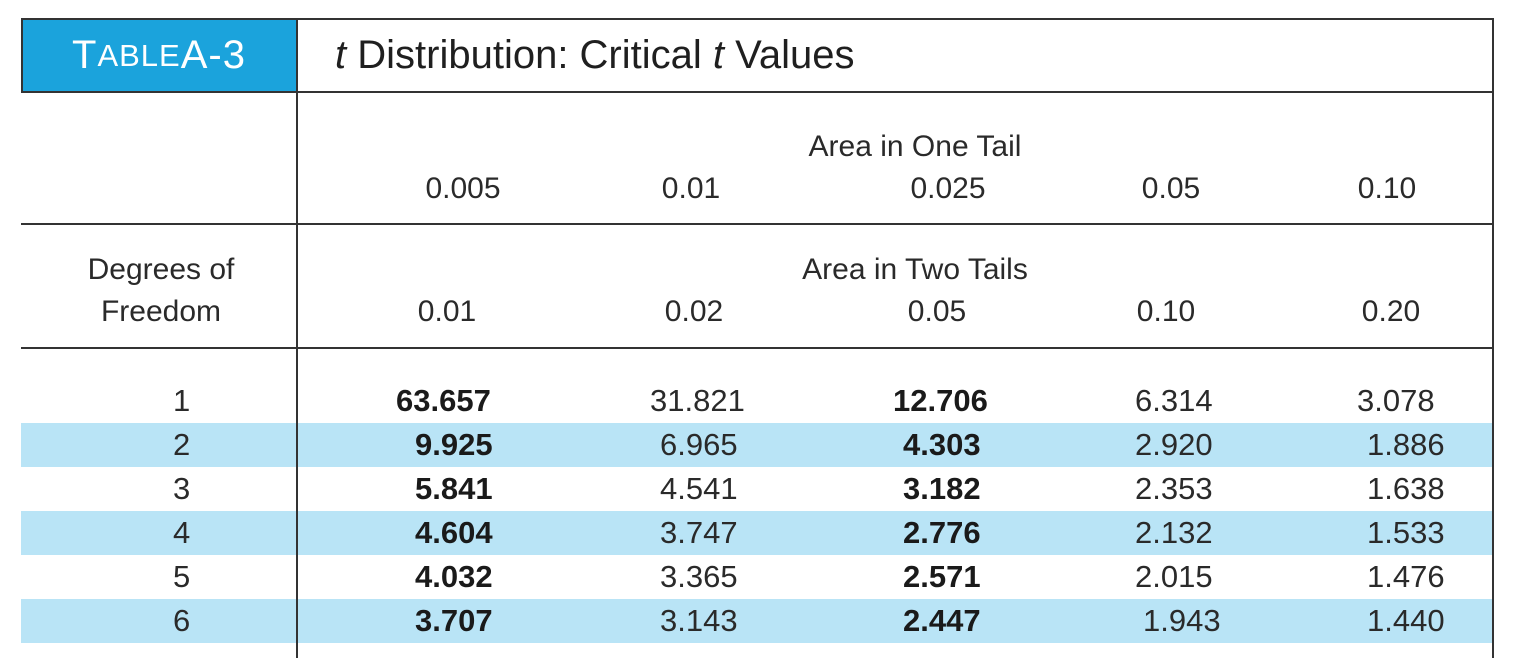 This screenshot has width=1518, height=658. What do you see at coordinates (1166, 311) in the screenshot?
I see `two-tails-col-4: 0.10` at bounding box center [1166, 311].